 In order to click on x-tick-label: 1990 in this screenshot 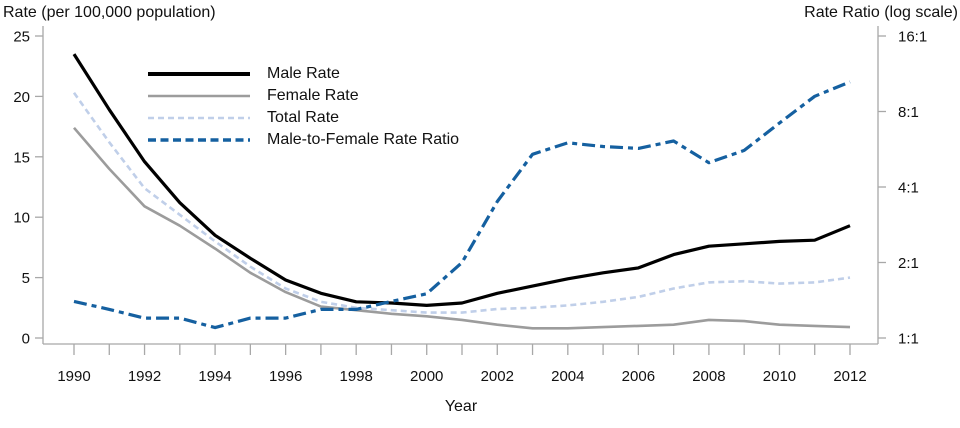, I will do `click(73, 376)`.